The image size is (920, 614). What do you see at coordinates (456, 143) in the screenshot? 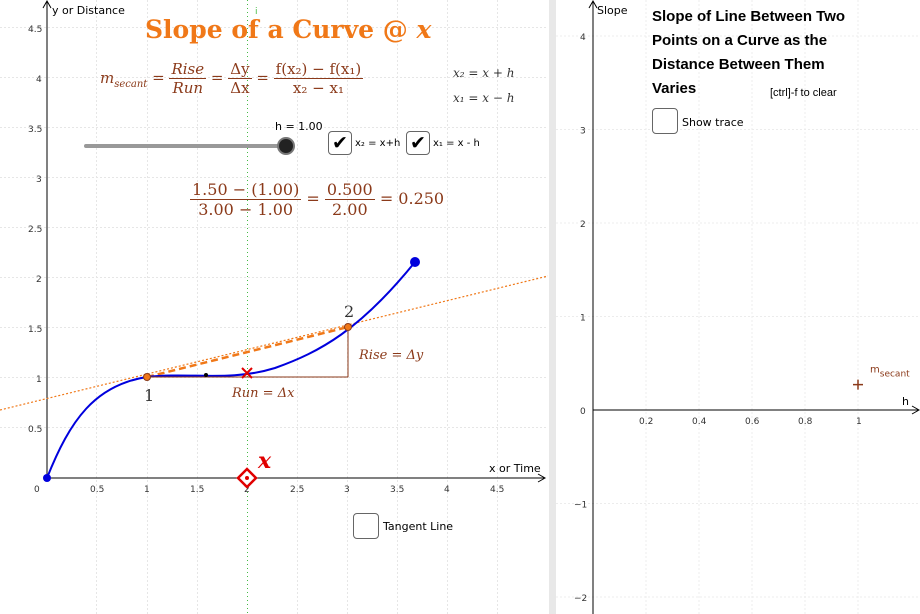
I see `x1-checkbox-label: x₁ = x - h` at bounding box center [456, 143].